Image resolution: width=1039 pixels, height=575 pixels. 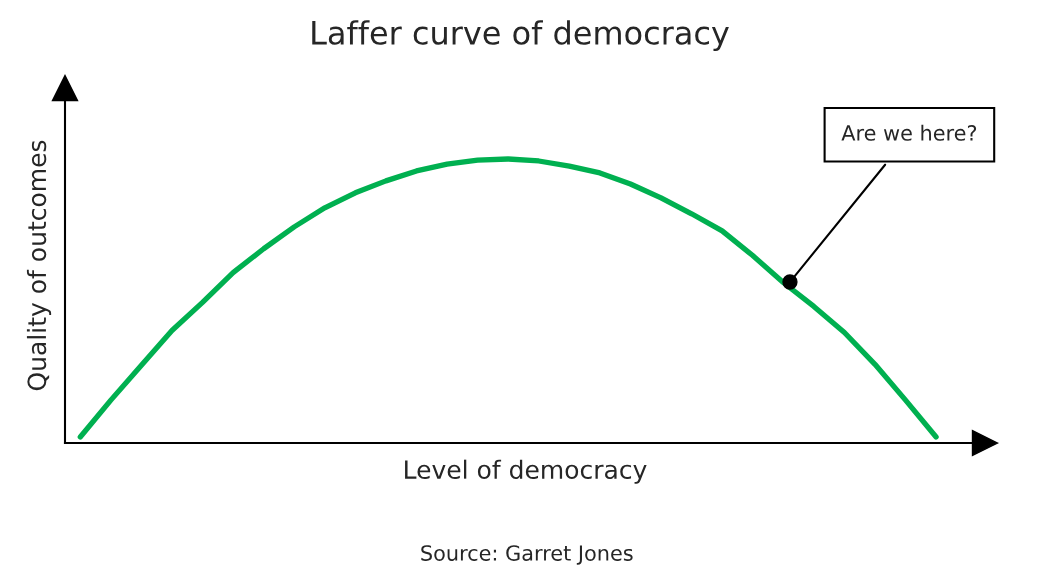 What do you see at coordinates (520, 36) in the screenshot?
I see `chart-title: Laffer curve of democracy` at bounding box center [520, 36].